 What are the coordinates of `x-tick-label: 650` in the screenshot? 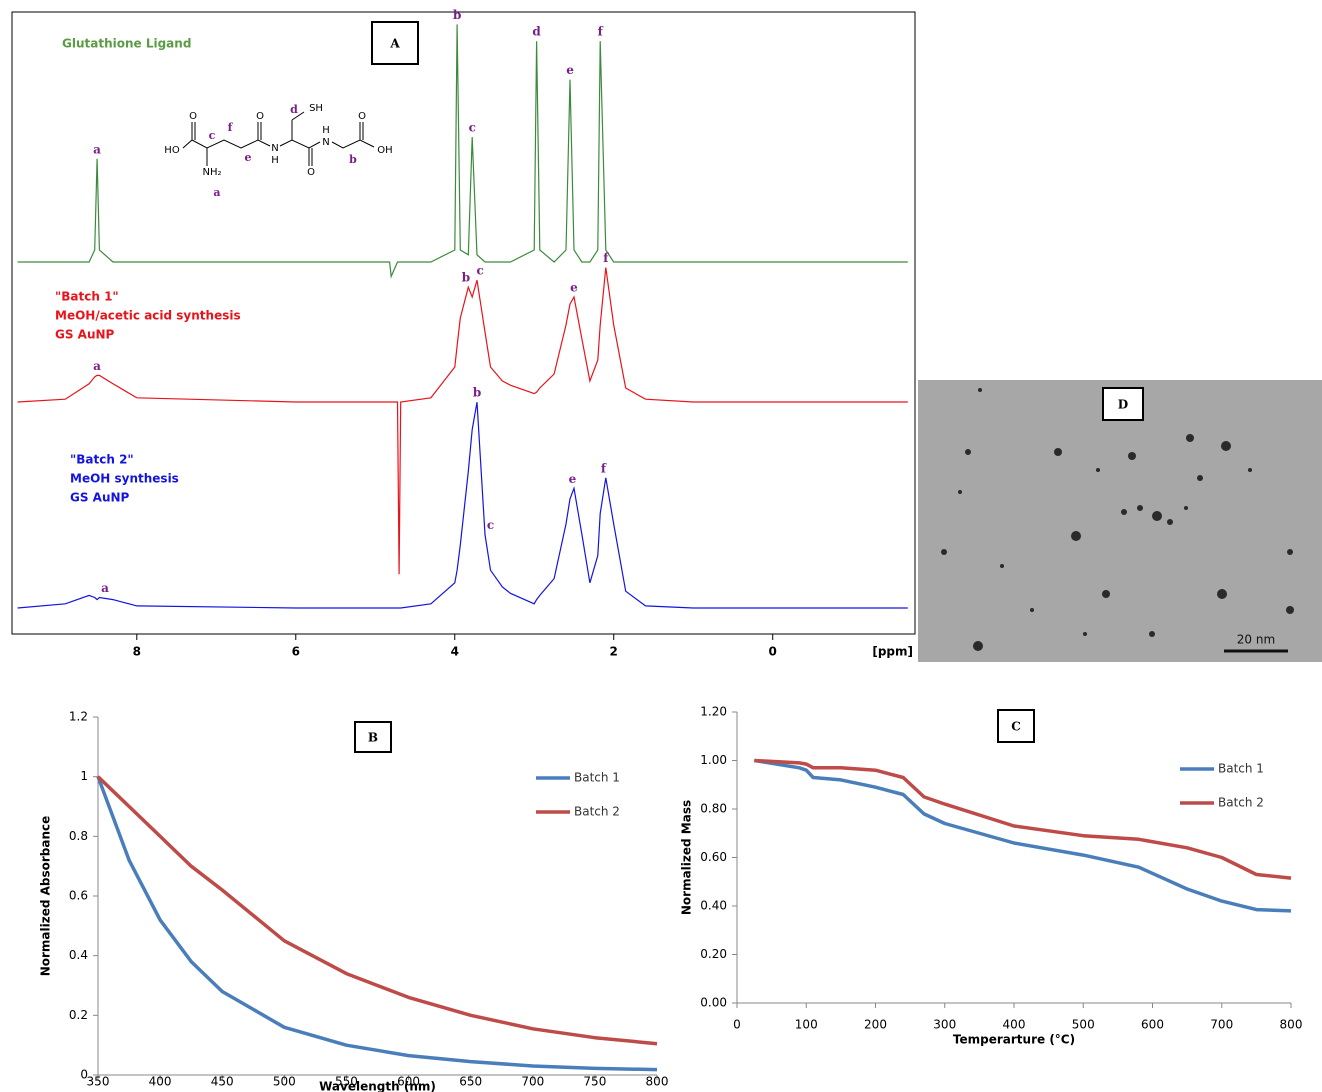 It's located at (470, 1082).